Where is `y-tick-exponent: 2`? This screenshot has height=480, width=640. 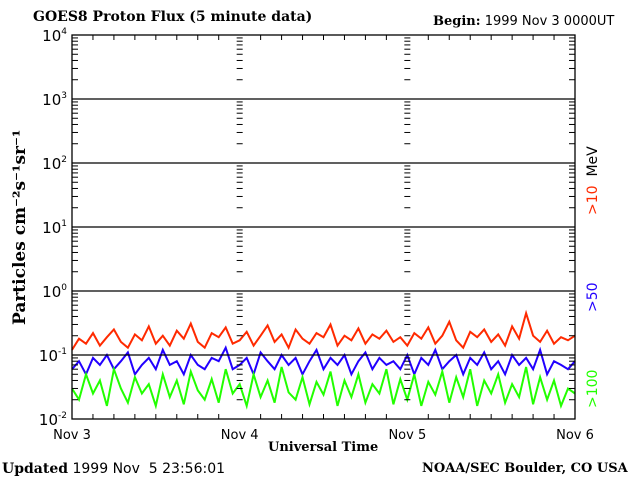 y-tick-exponent: 2 is located at coordinates (64, 160).